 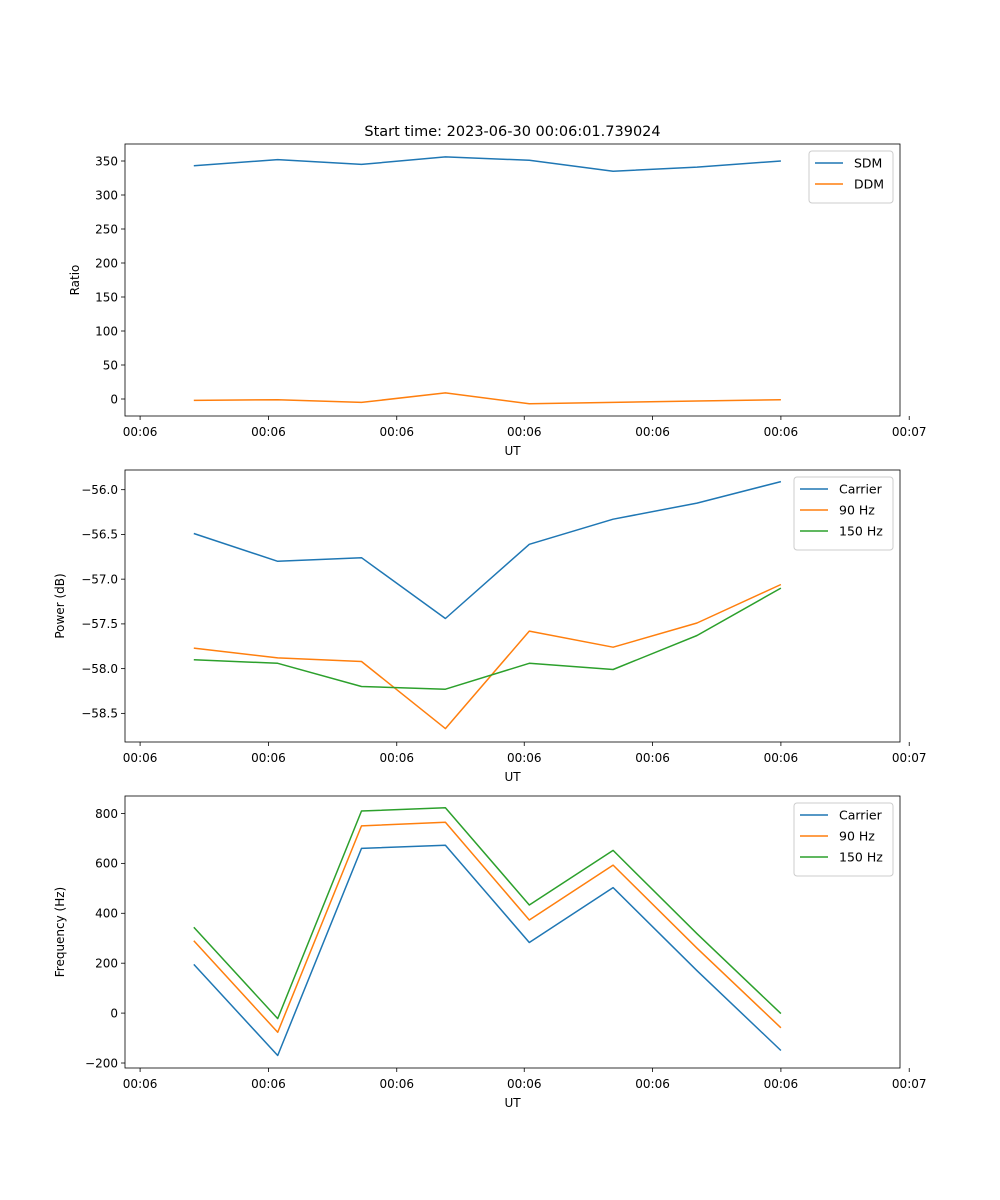 What do you see at coordinates (106, 914) in the screenshot?
I see `y-tick-label: 400` at bounding box center [106, 914].